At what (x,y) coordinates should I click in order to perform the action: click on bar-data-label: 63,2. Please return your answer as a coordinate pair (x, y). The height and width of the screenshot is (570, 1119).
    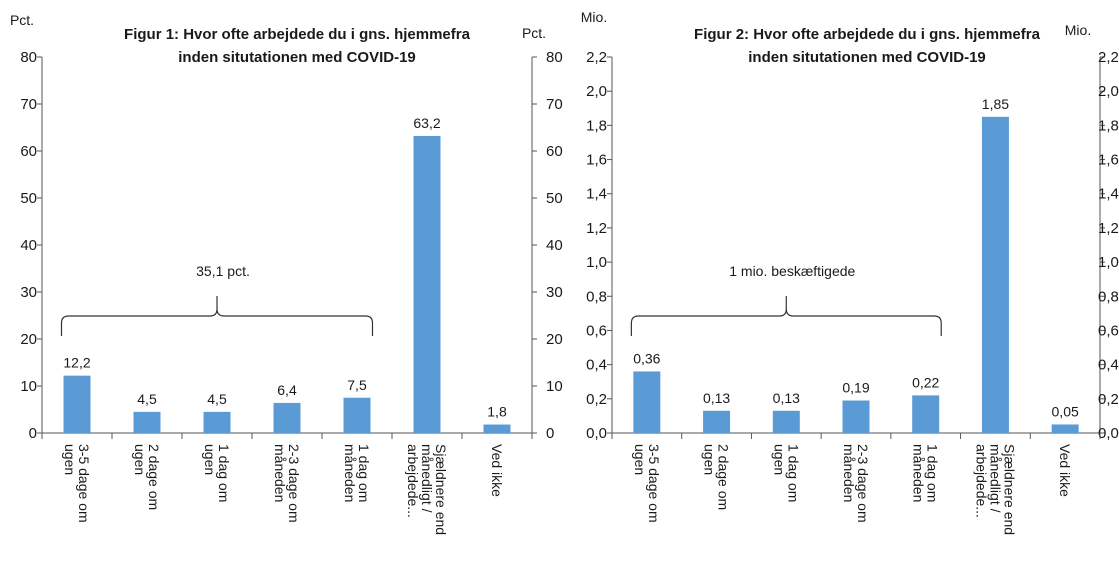
    Looking at the image, I should click on (426, 123).